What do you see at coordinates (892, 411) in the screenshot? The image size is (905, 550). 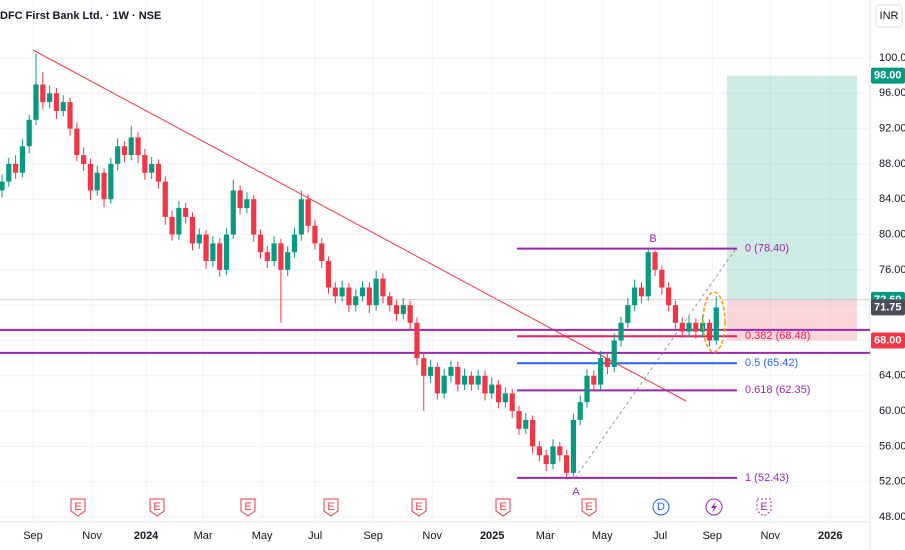 I see `y-tick-label: 60.00` at bounding box center [892, 411].